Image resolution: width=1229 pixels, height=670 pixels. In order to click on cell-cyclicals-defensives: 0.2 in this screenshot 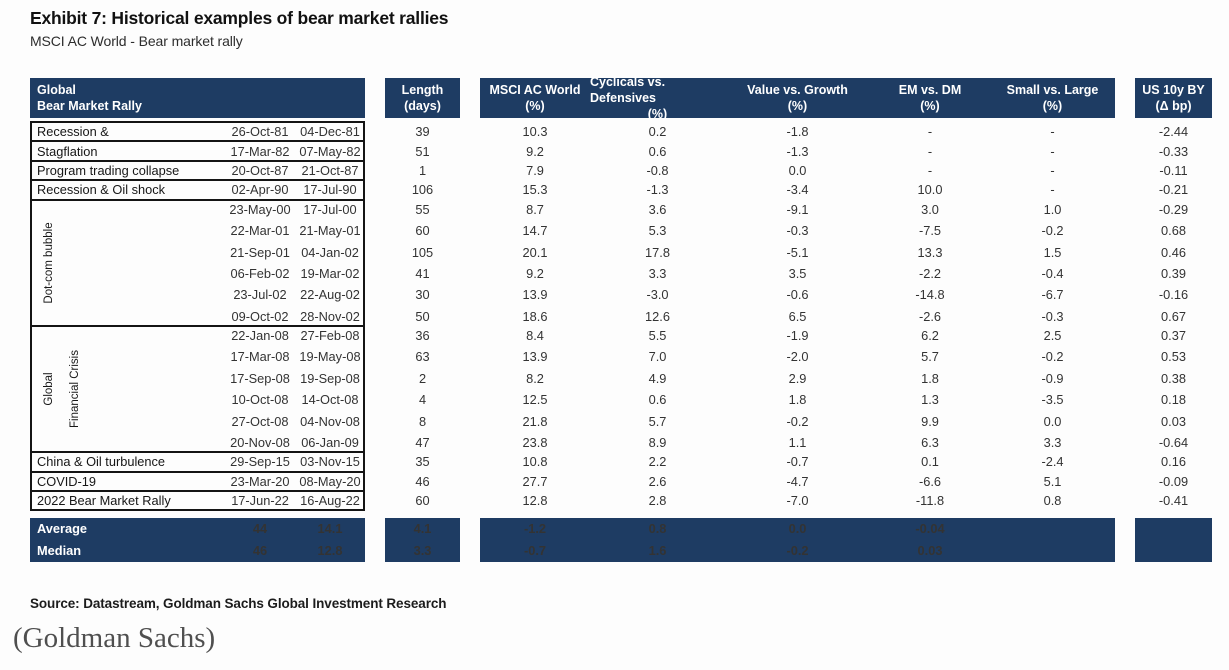, I will do `click(657, 132)`.